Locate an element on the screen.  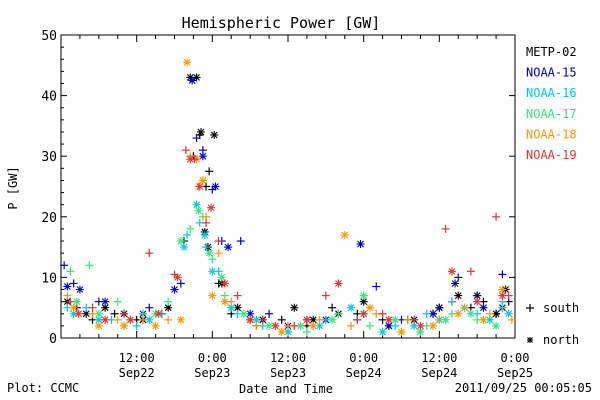
x-tick-date-label: Sep25 is located at coordinates (515, 373).